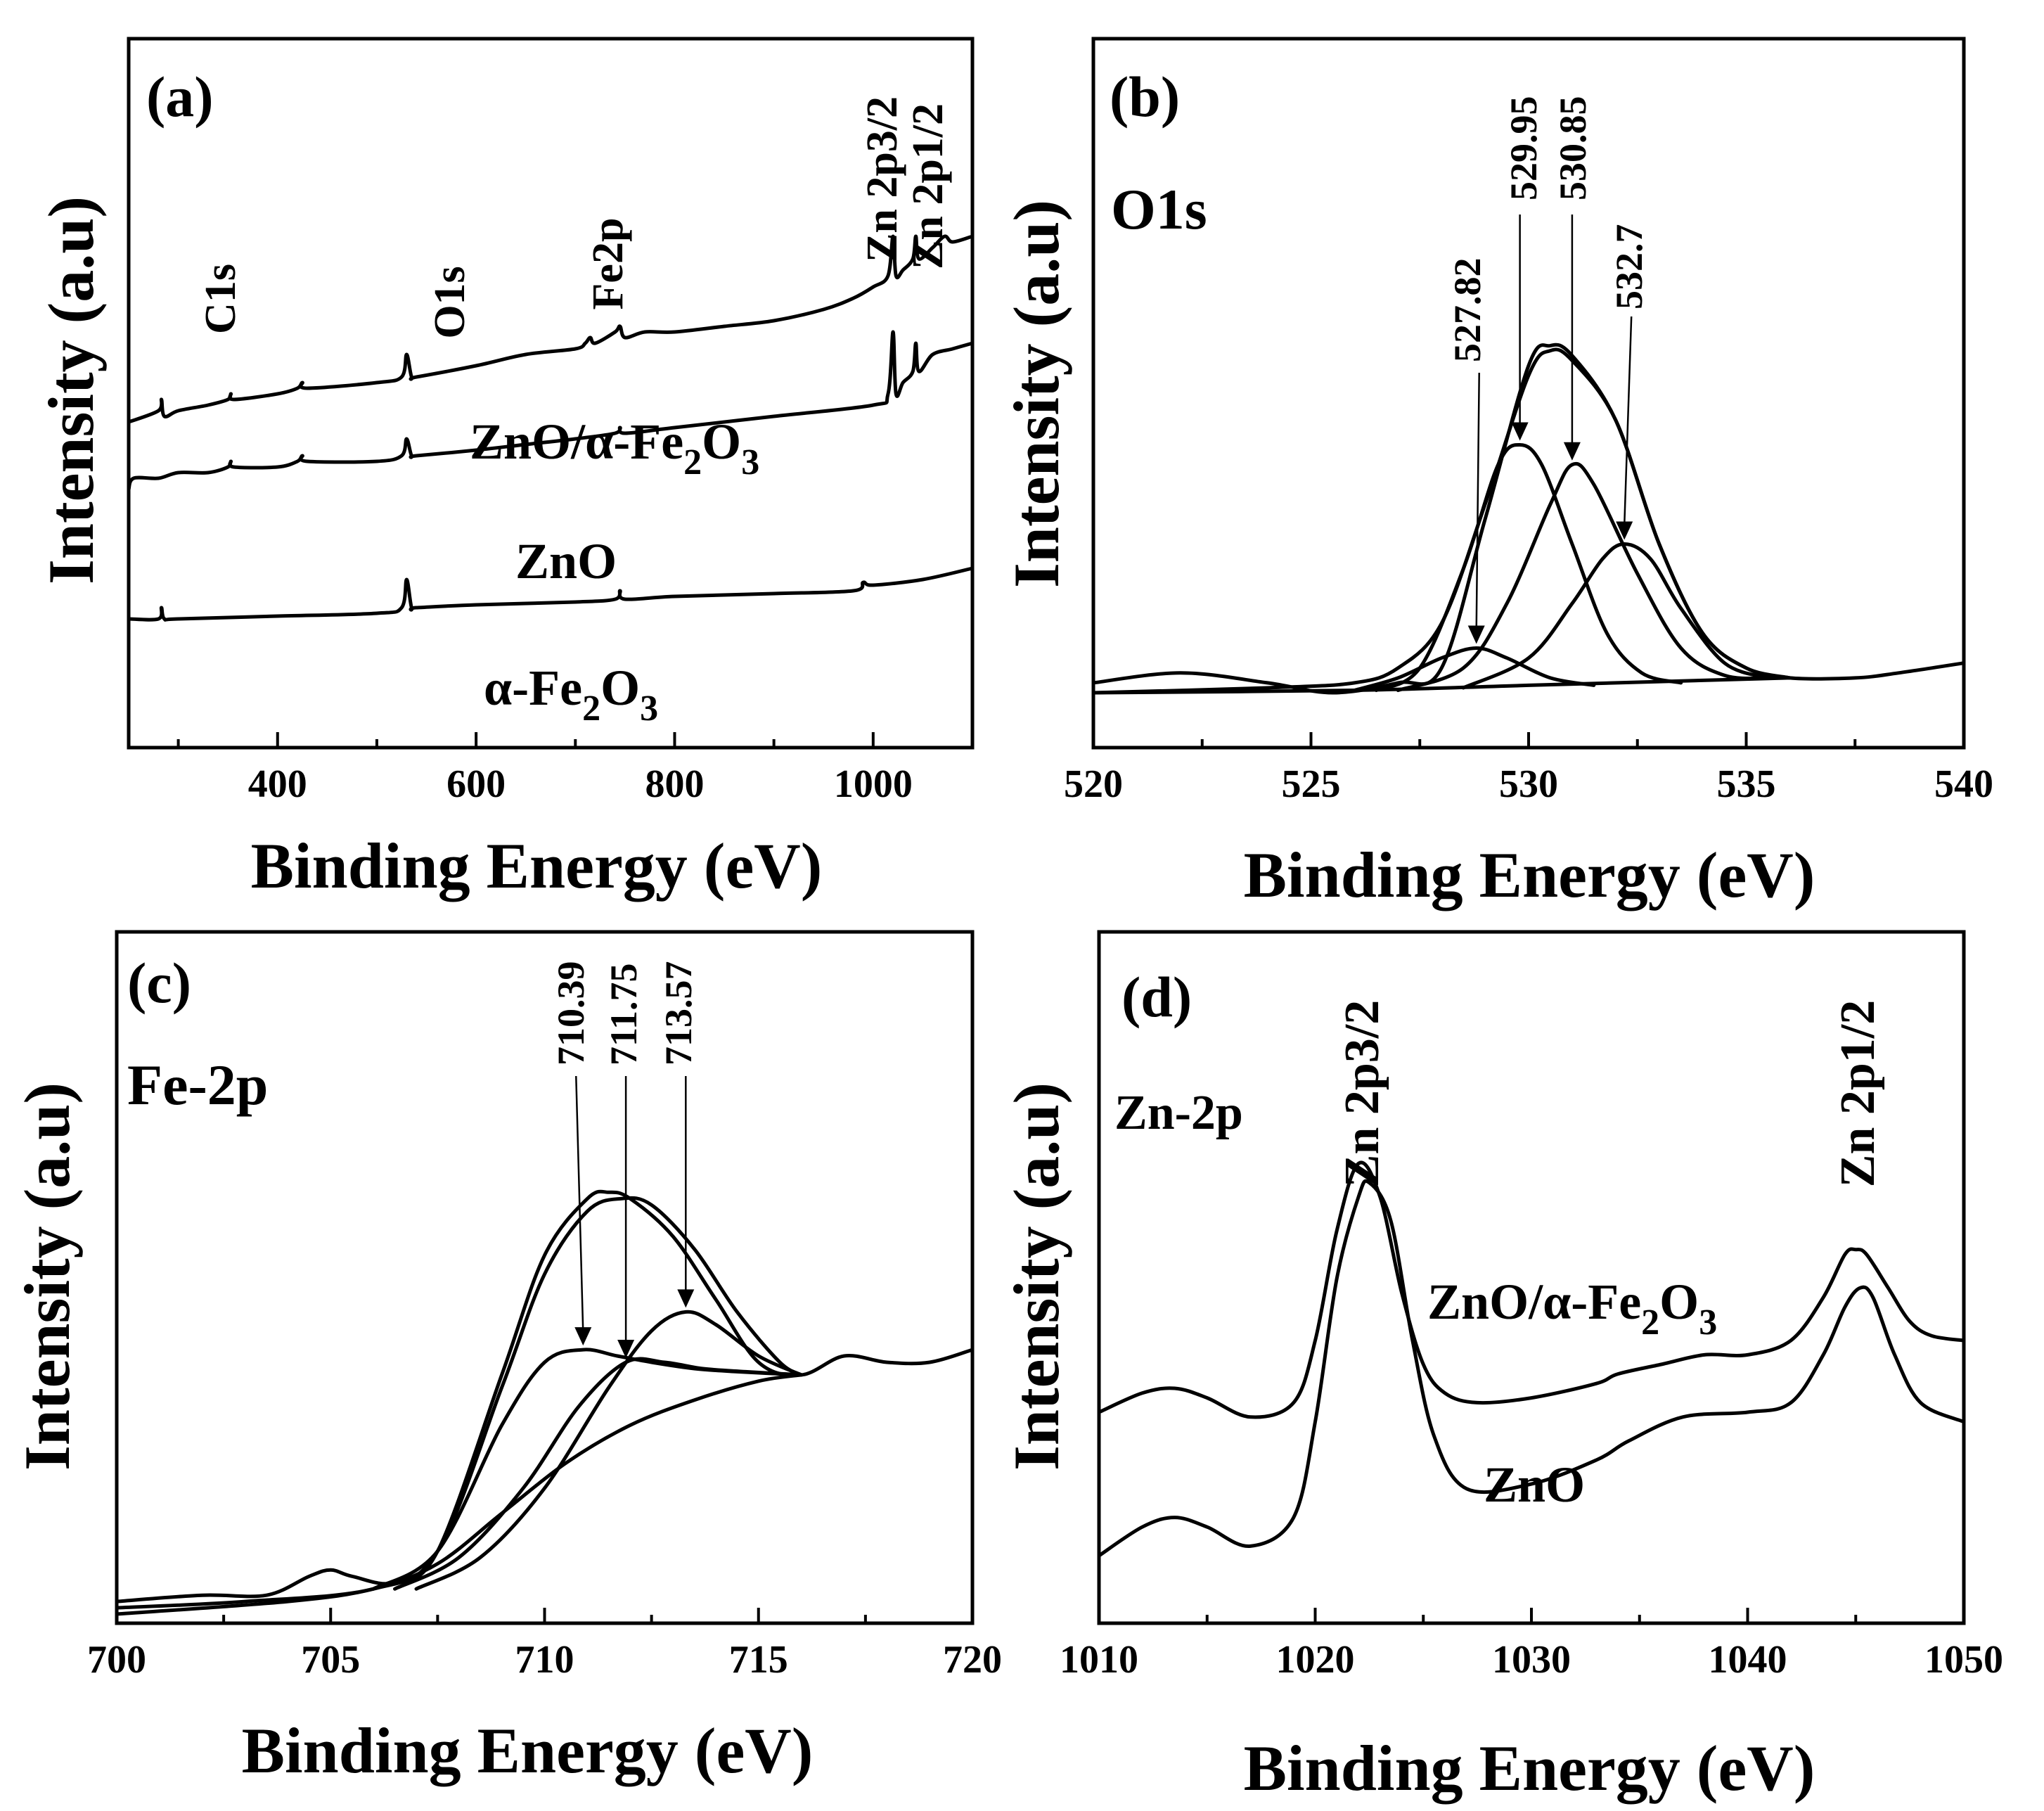  I want to click on peak-arrows-c, so click(634, 1216).